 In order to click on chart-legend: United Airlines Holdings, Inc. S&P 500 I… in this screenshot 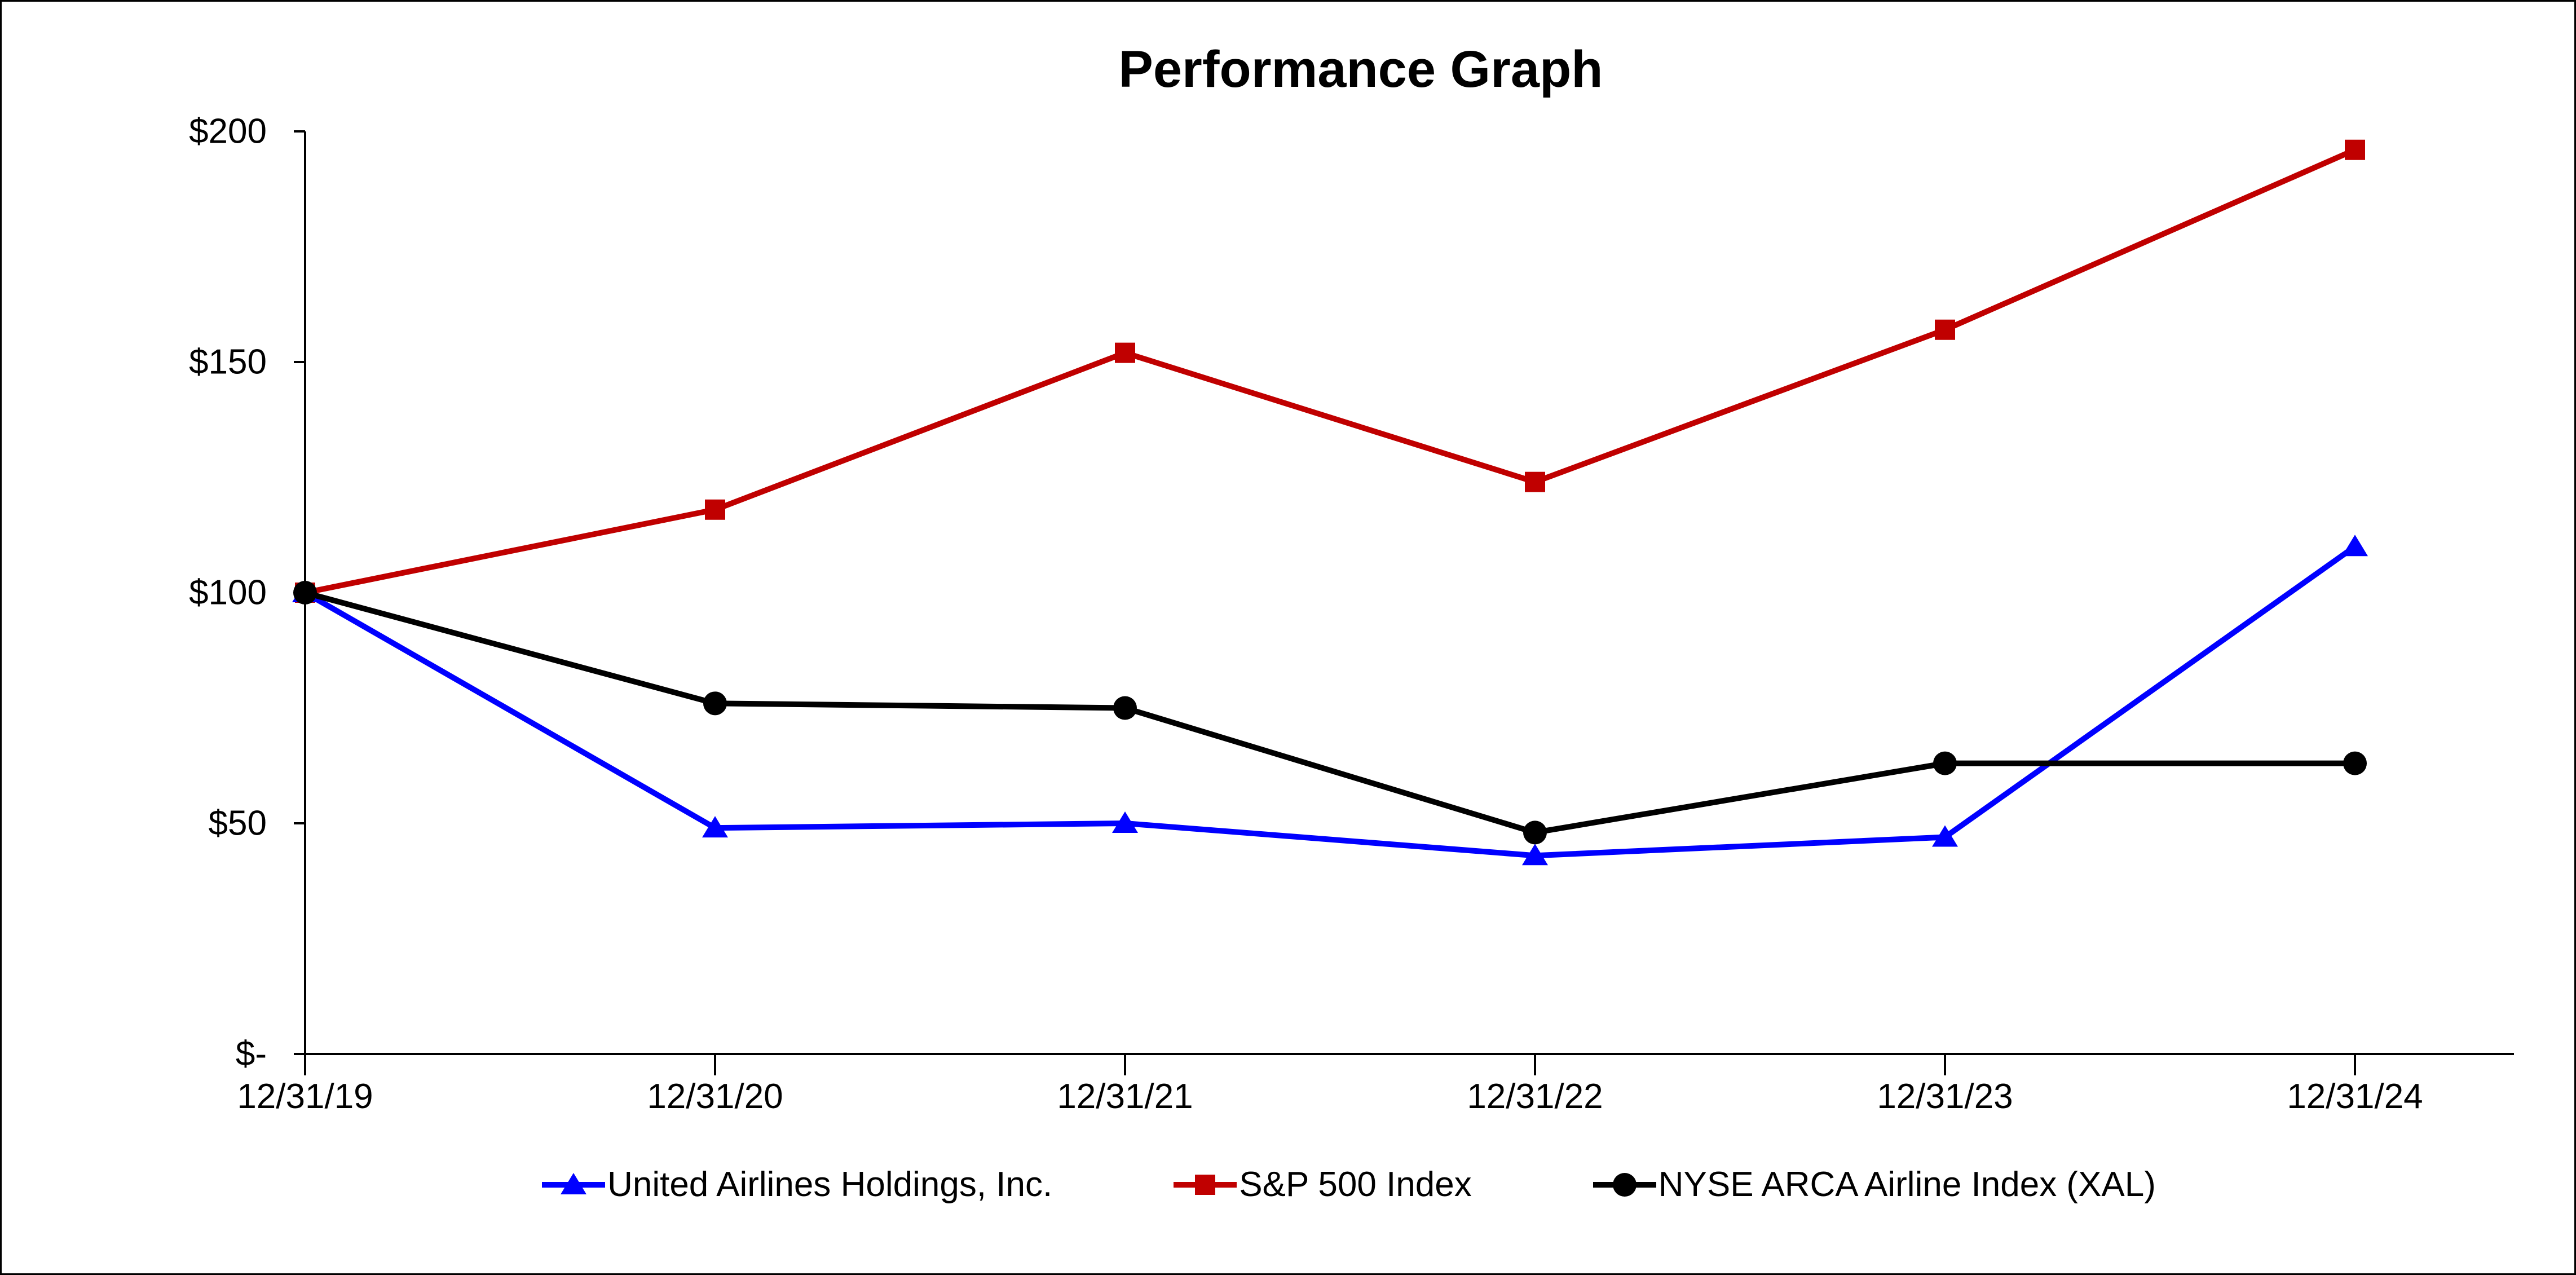, I will do `click(1318, 1184)`.